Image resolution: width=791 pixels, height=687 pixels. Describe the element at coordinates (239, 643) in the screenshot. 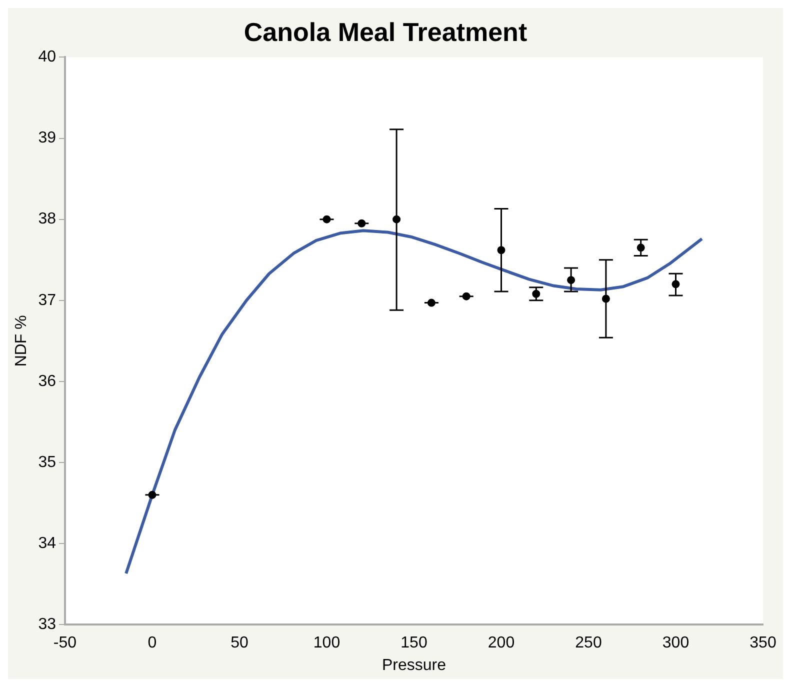

I see `x-tick-label: 50` at that location.